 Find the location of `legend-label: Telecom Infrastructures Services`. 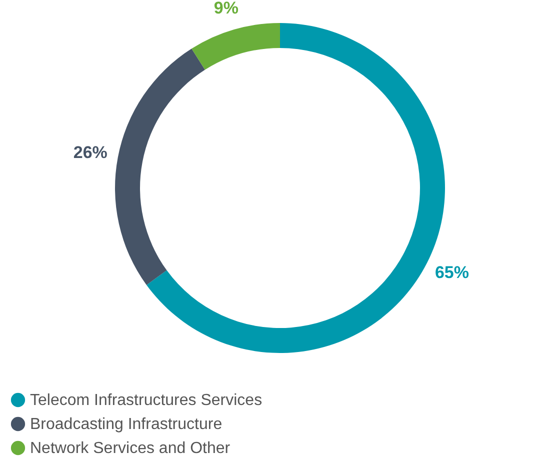

legend-label: Telecom Infrastructures Services is located at coordinates (146, 400).